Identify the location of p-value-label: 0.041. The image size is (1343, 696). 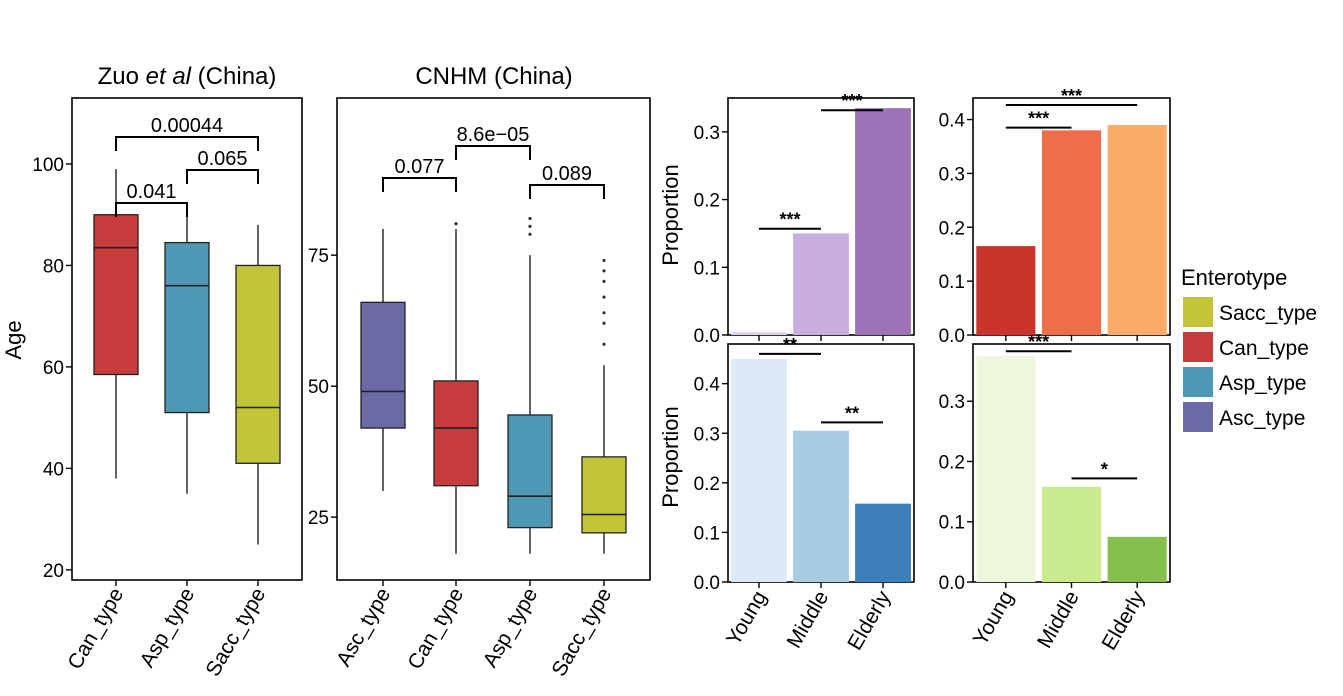
(151, 192).